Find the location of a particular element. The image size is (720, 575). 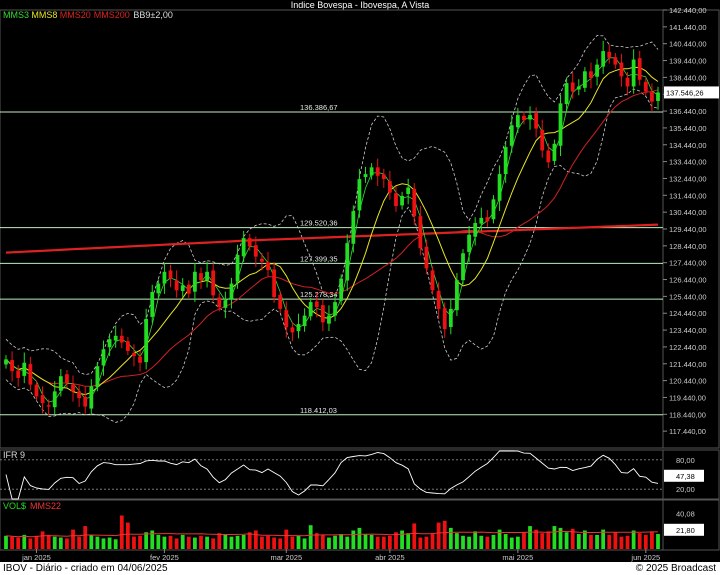

level-label: 127.399,35 is located at coordinates (319, 258).